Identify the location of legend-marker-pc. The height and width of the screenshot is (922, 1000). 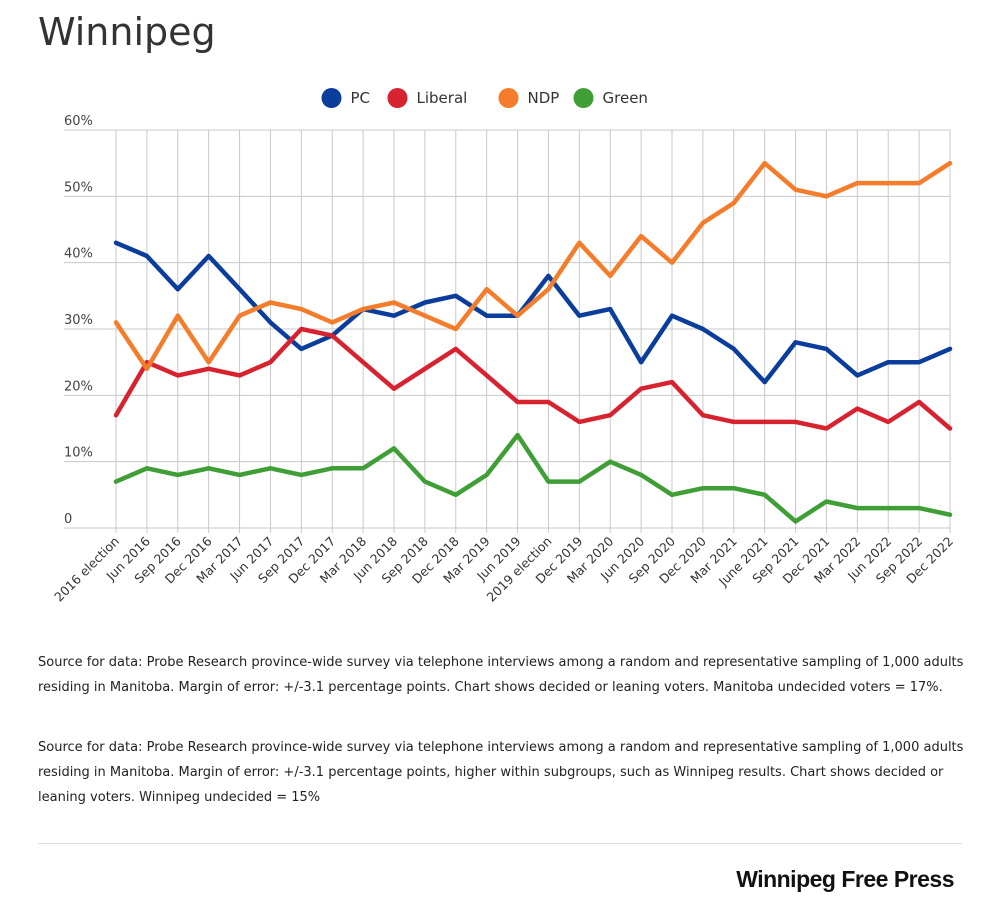
(331, 98).